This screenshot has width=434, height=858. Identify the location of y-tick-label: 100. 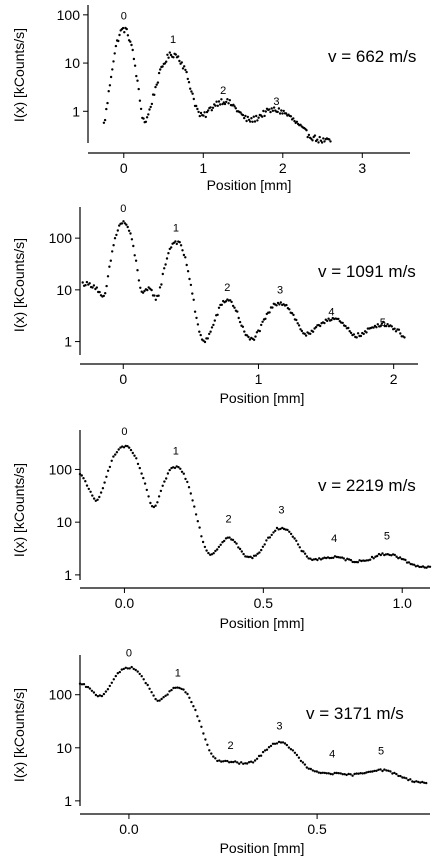
(69, 15).